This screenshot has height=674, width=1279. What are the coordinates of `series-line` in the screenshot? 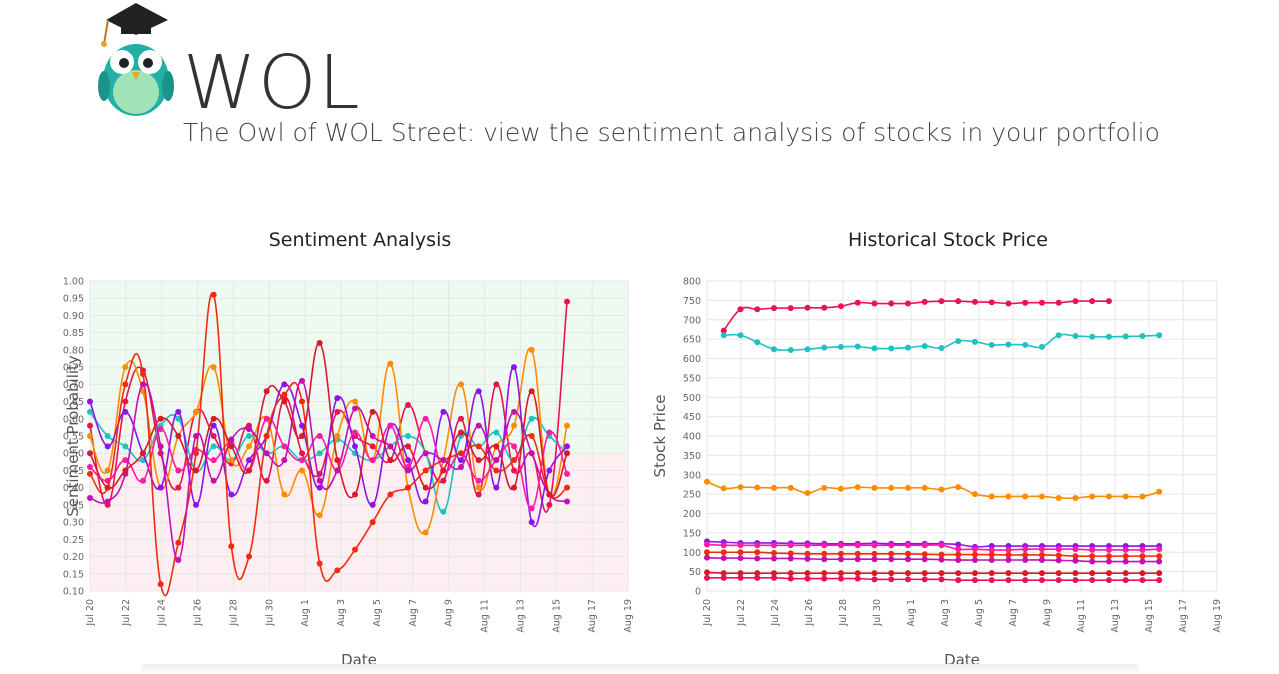 It's located at (933, 579).